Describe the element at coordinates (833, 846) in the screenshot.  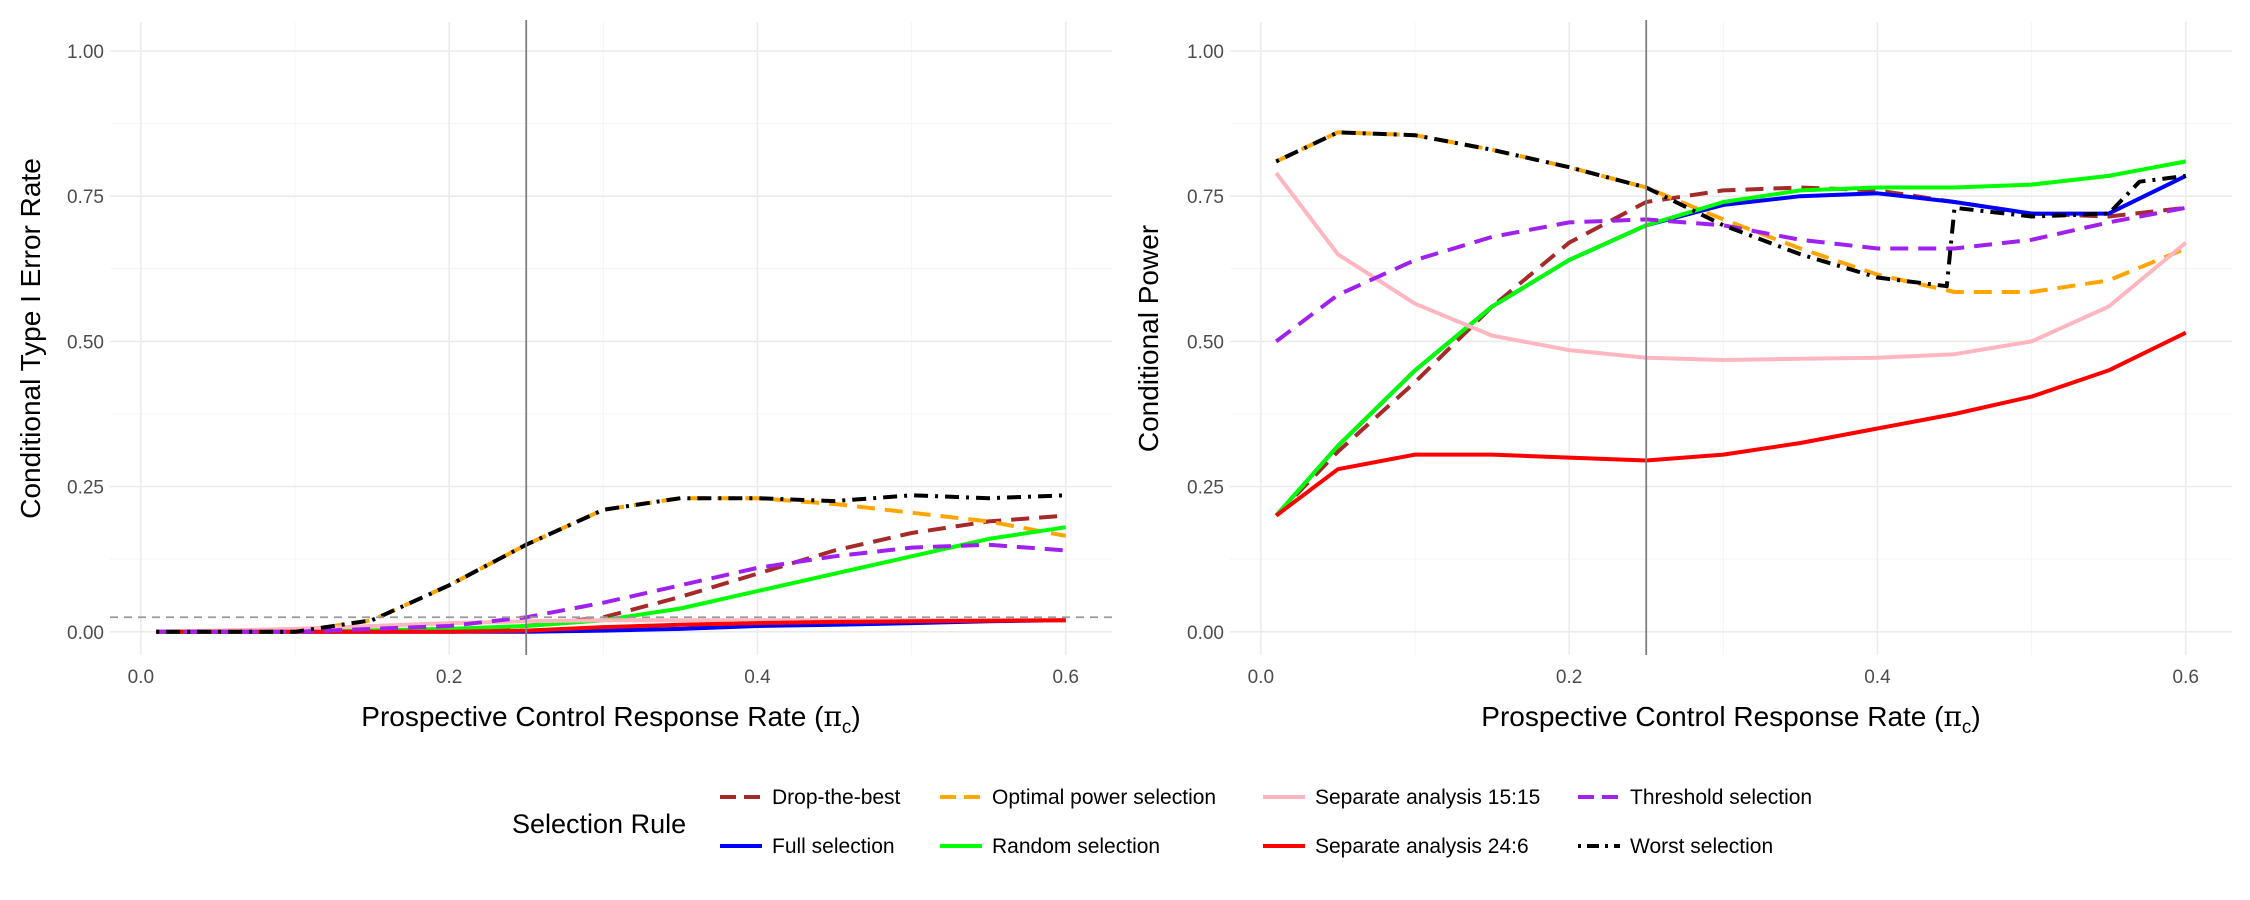
I see `legend-label-full-selection: Full selection` at that location.